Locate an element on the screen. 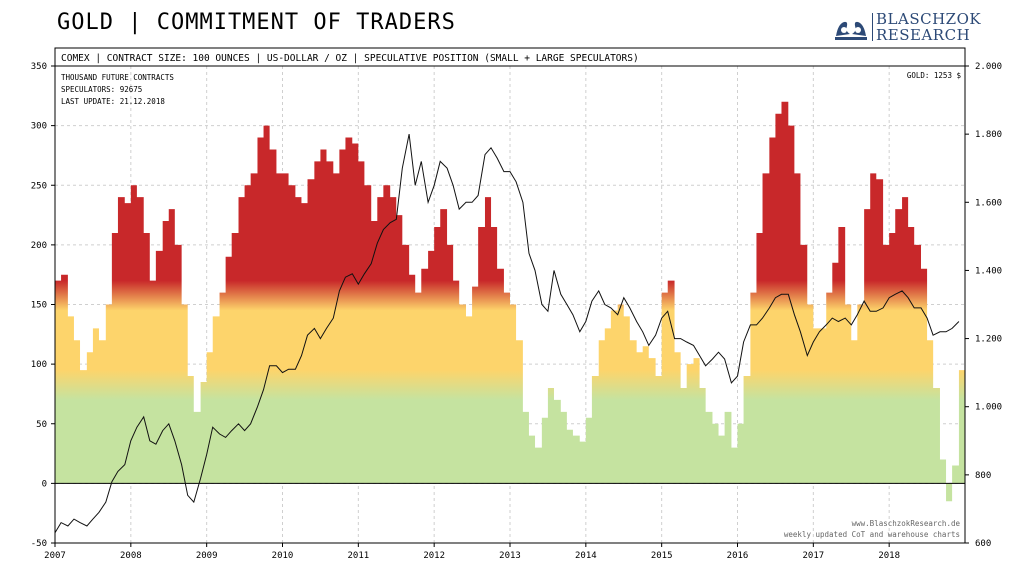  brand-logo: BLASCHZOK RESEARCH is located at coordinates (912, 28).